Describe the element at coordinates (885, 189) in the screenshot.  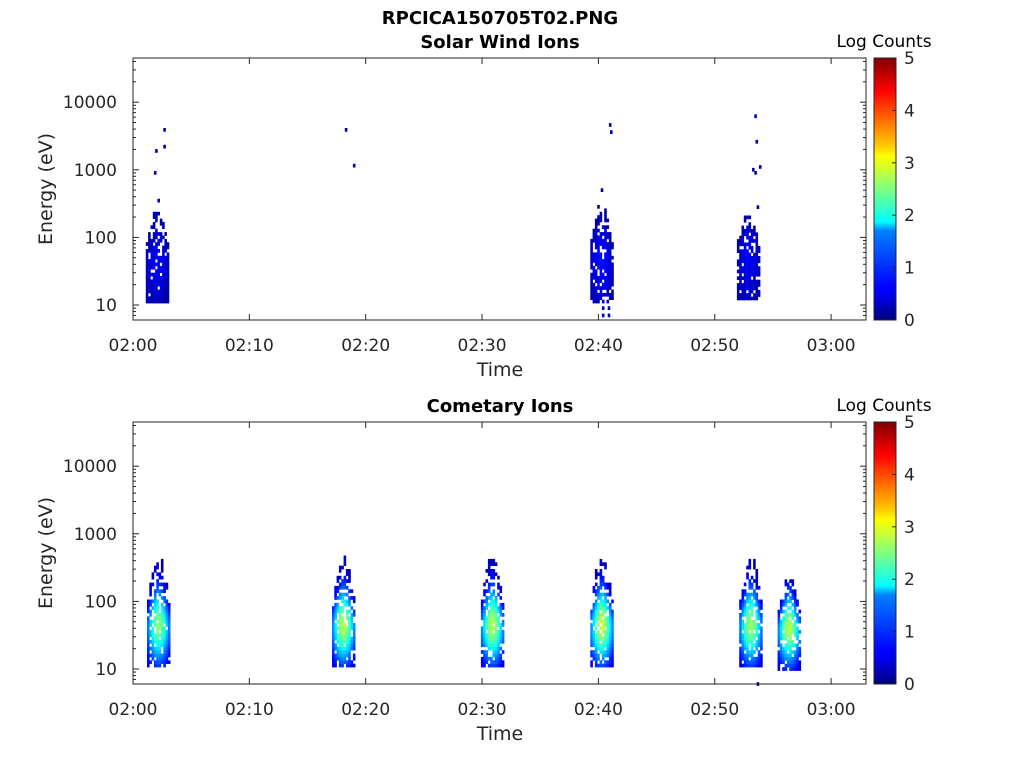
I see `colorbar` at that location.